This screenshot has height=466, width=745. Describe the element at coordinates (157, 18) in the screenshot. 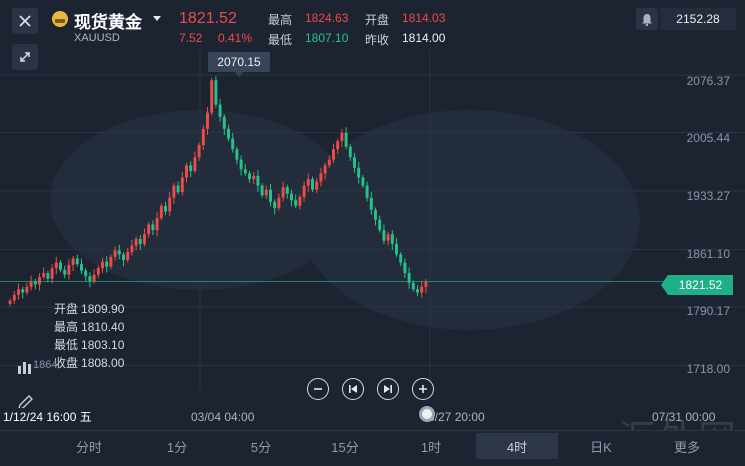

I see `chevron-down-icon` at that location.